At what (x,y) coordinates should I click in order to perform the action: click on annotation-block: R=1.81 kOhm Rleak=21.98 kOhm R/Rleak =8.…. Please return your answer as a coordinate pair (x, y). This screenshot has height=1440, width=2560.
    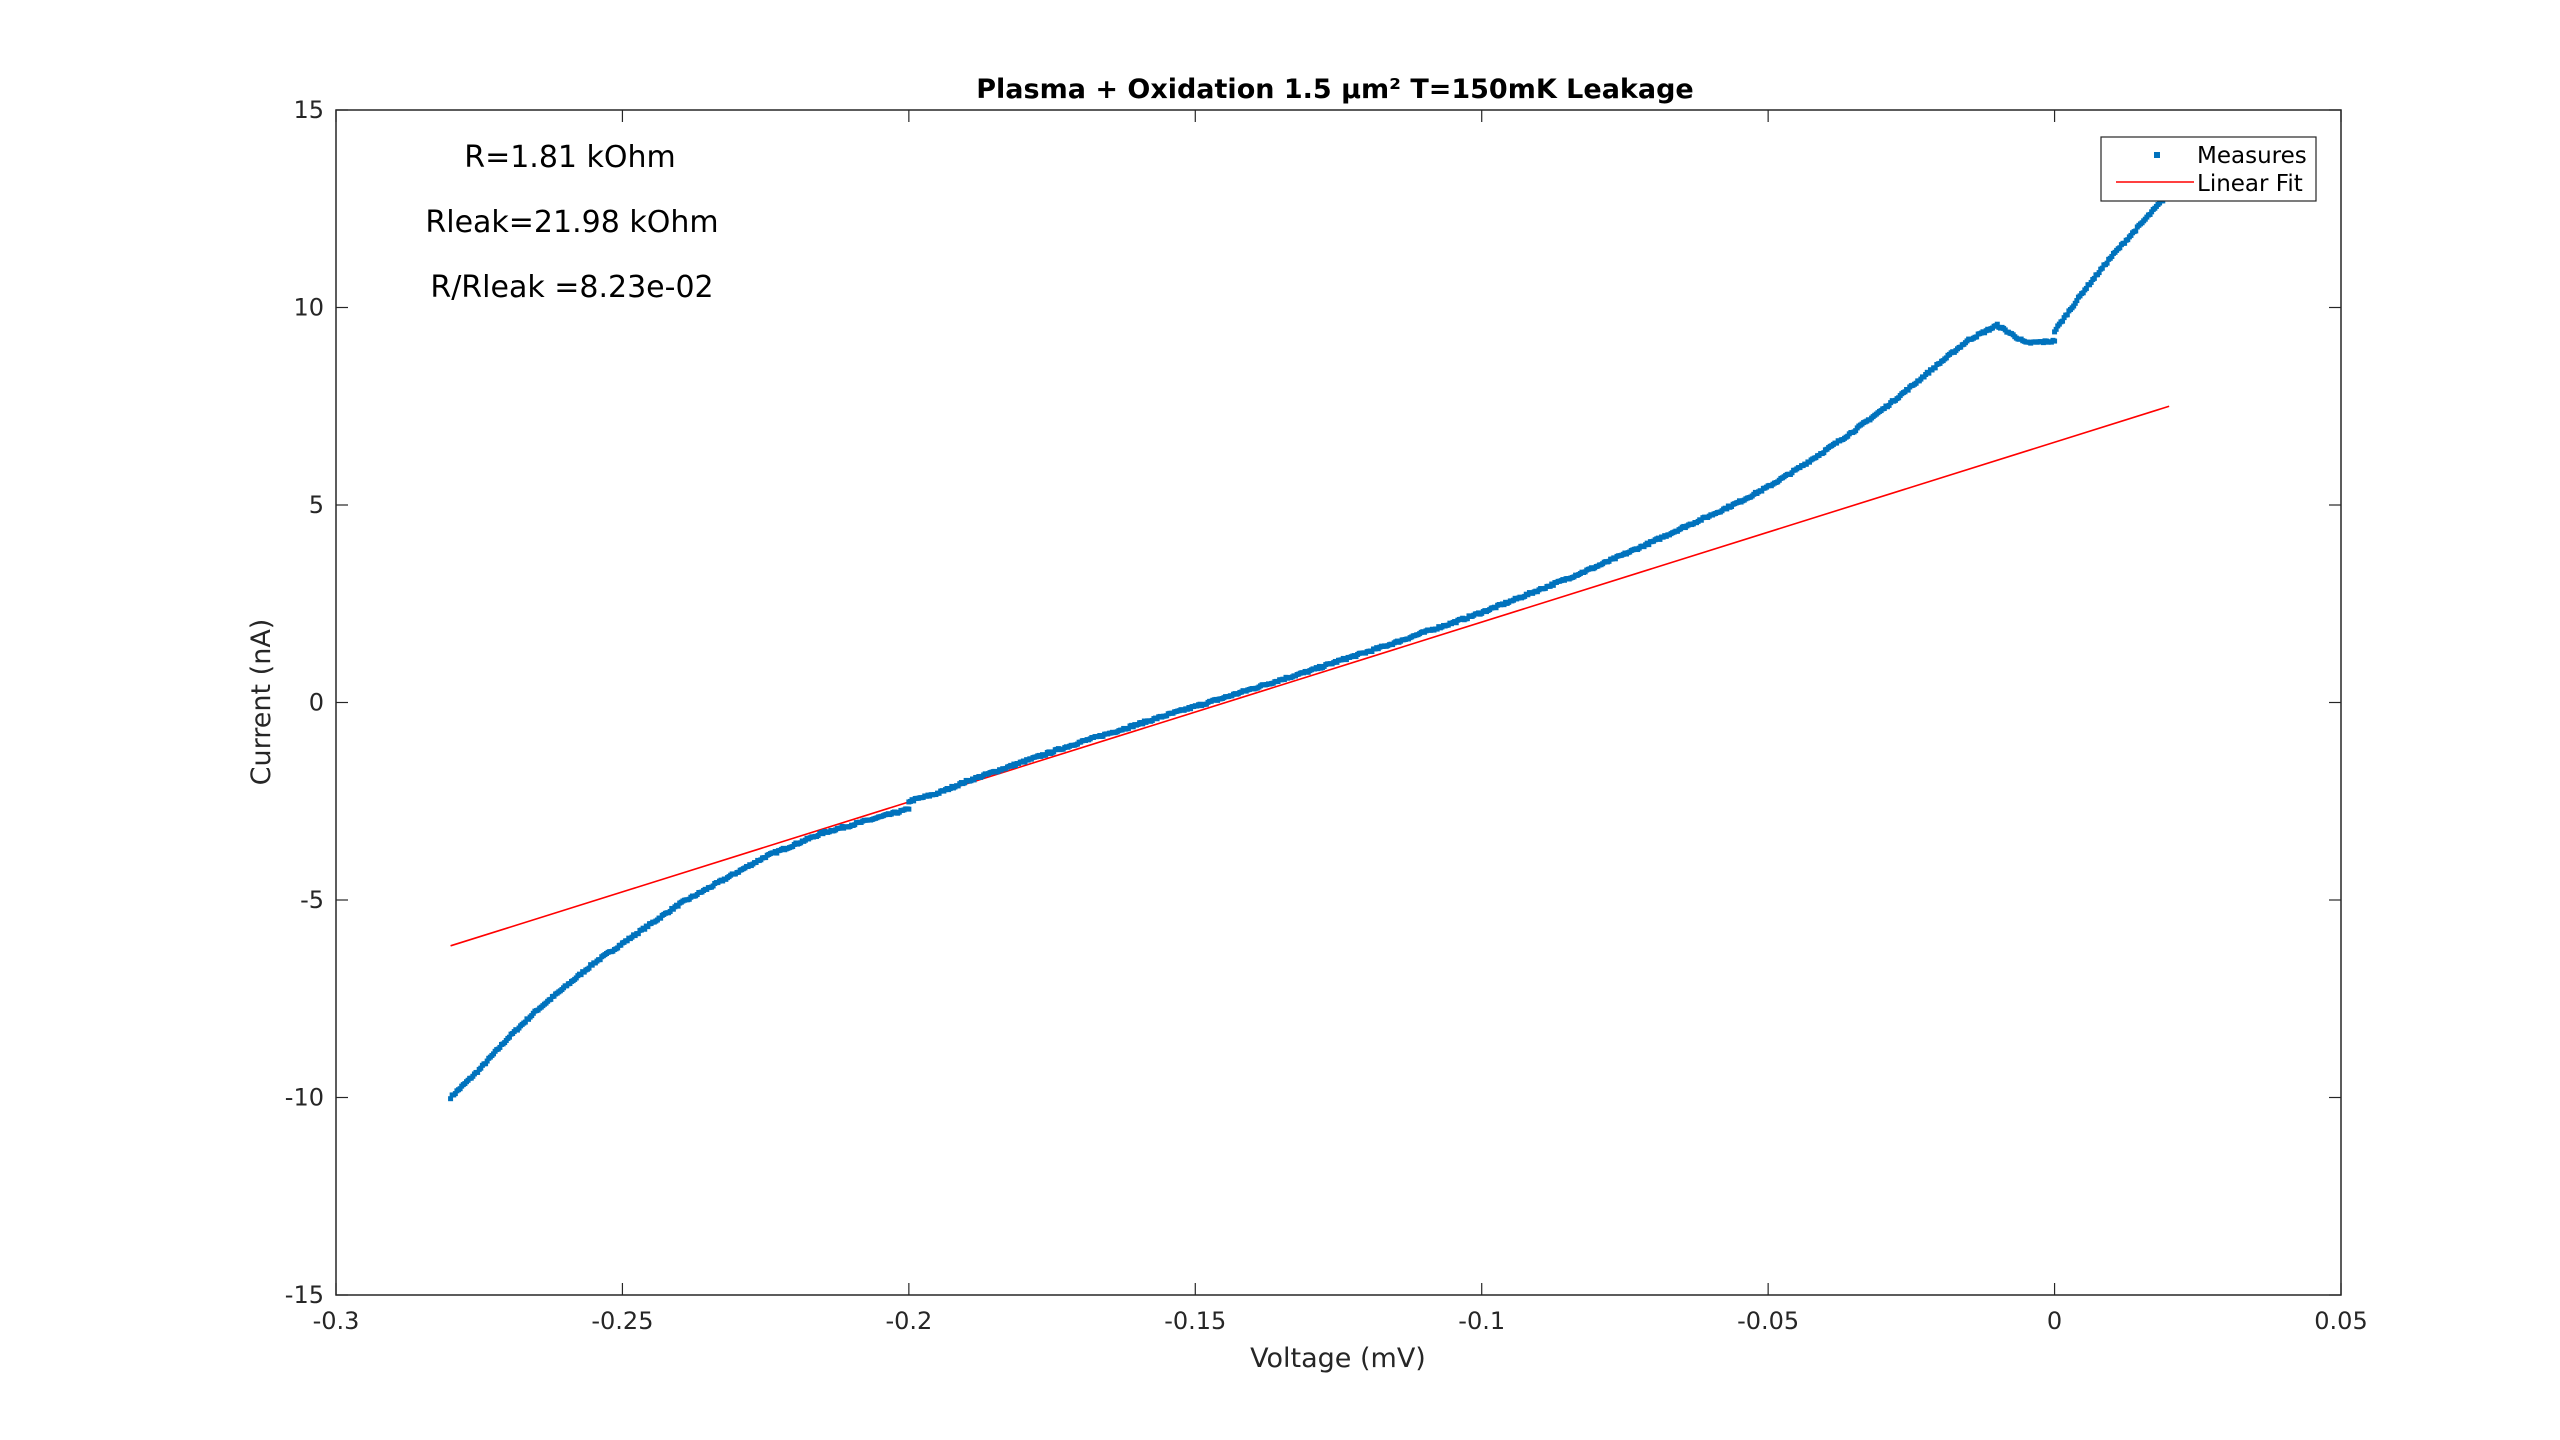
    Looking at the image, I should click on (571, 222).